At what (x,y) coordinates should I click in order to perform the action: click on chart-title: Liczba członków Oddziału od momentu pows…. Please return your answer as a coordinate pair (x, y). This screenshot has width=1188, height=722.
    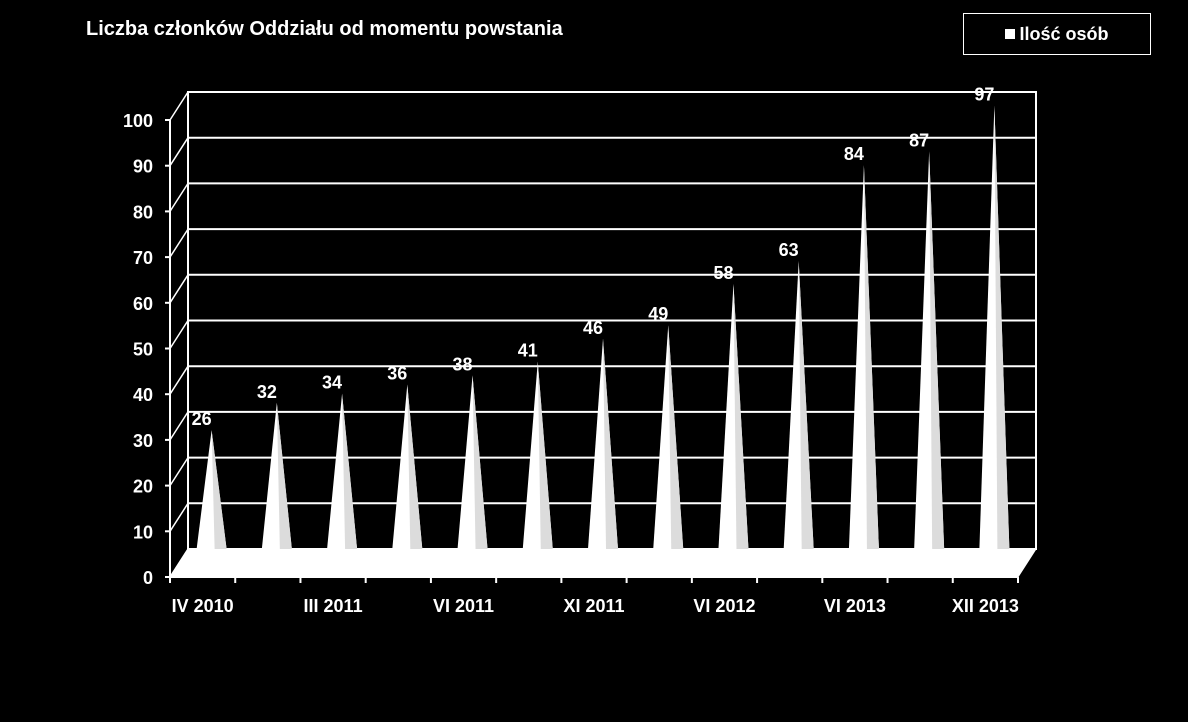
    Looking at the image, I should click on (324, 29).